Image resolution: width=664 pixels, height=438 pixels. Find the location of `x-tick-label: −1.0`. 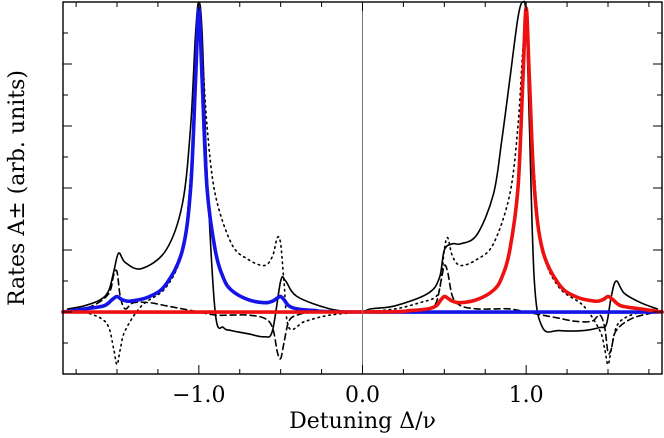

x-tick-label: −1.0 is located at coordinates (198, 395).